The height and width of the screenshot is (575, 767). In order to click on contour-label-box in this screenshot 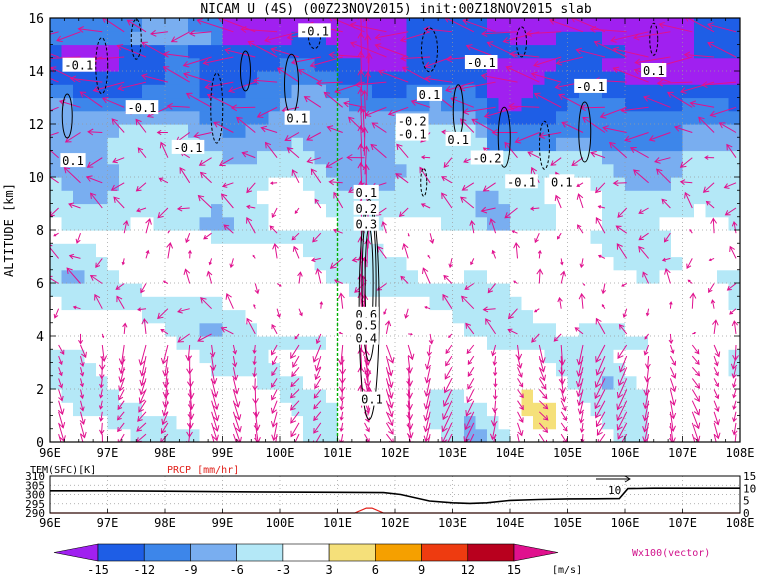, I will do `click(142, 107)`.